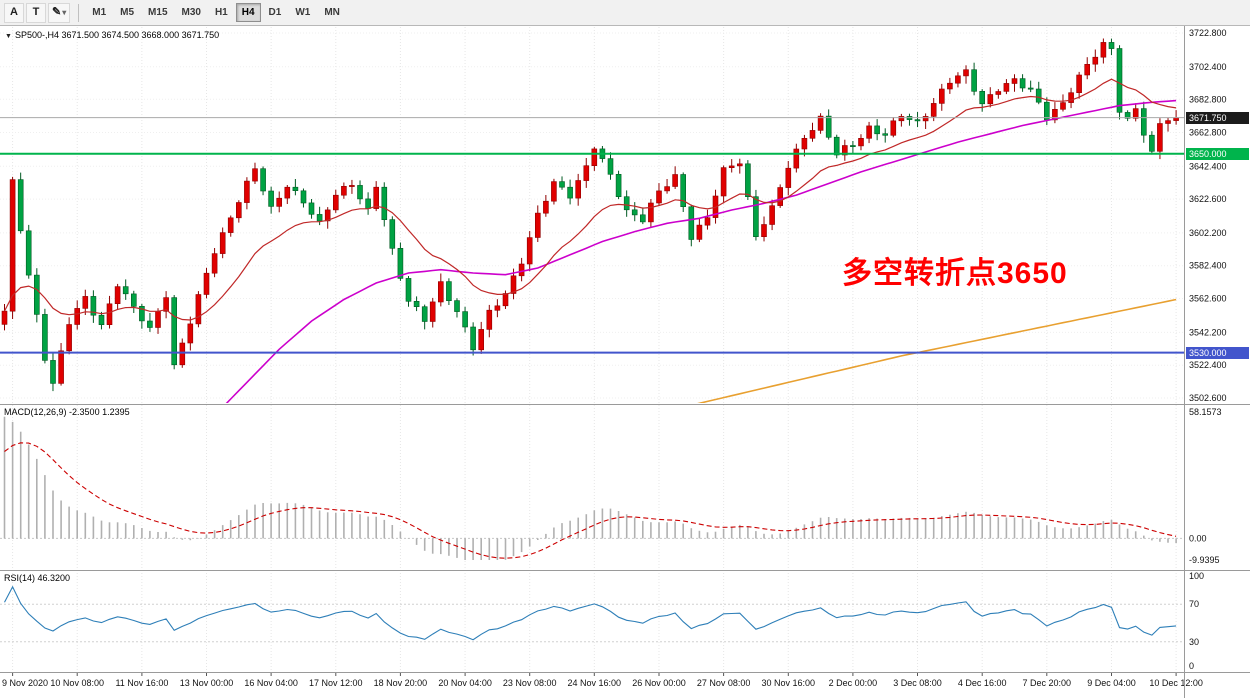  What do you see at coordinates (25, 683) in the screenshot?
I see `svg-text: 9 Nov 2020` at bounding box center [25, 683].